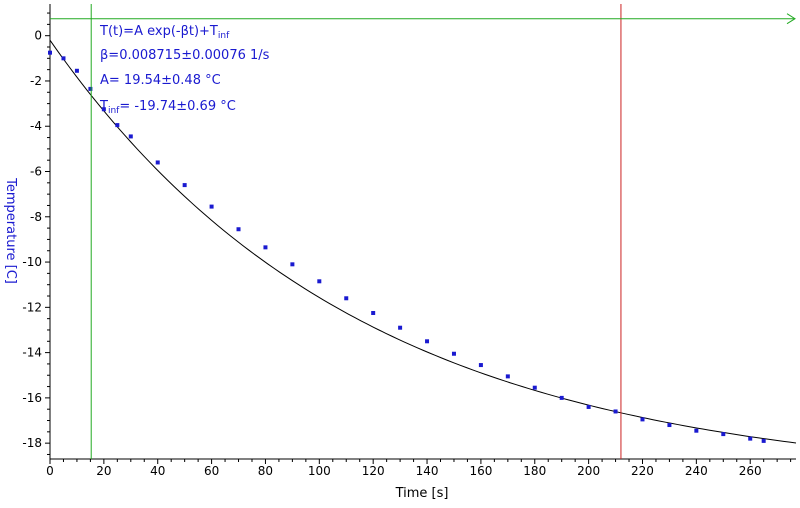 Image resolution: width=800 pixels, height=508 pixels. Describe the element at coordinates (534, 471) in the screenshot. I see `x-tick-label: 180` at that location.